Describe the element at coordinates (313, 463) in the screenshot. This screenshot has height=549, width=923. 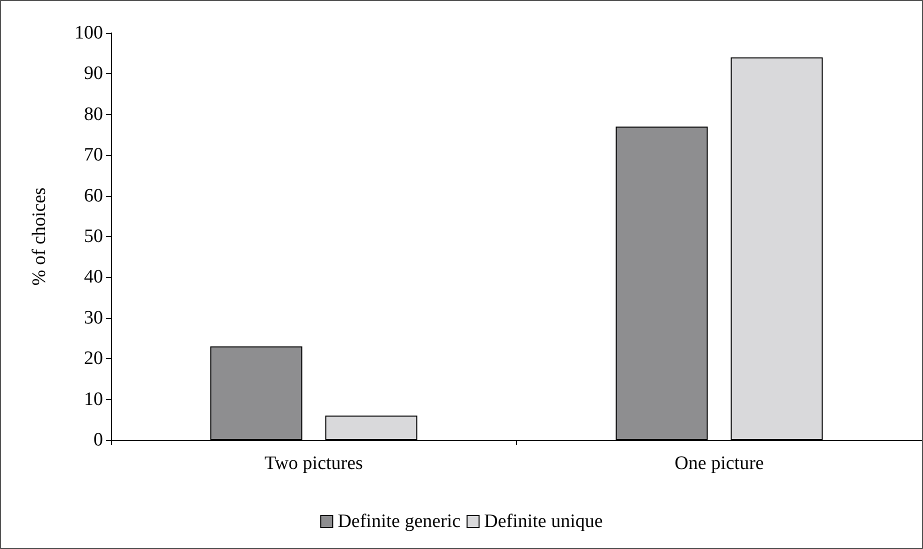
I see `x-tick-label: Two pictures` at that location.